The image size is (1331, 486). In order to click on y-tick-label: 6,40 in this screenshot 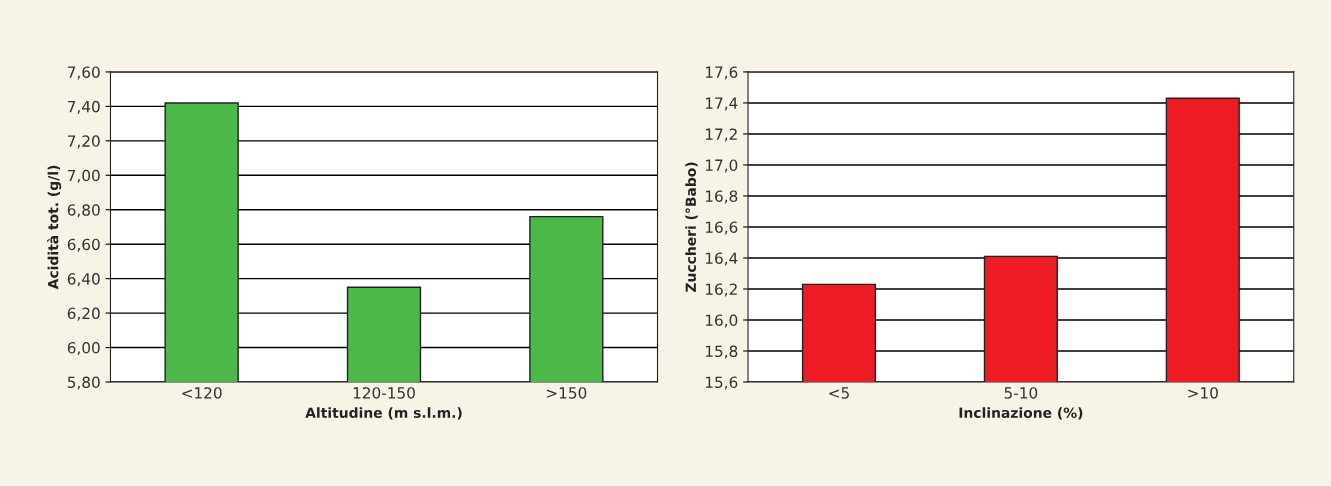, I will do `click(83, 280)`.